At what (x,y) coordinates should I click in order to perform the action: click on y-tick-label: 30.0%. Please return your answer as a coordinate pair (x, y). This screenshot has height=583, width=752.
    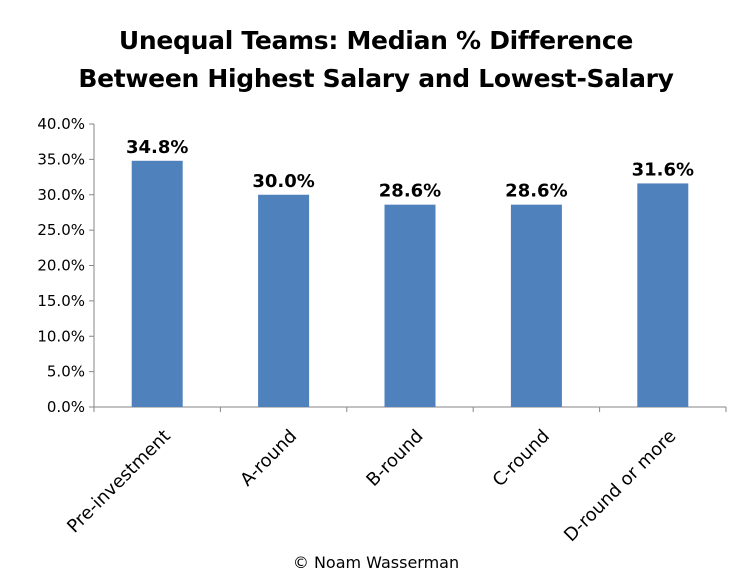
    Looking at the image, I should click on (61, 195).